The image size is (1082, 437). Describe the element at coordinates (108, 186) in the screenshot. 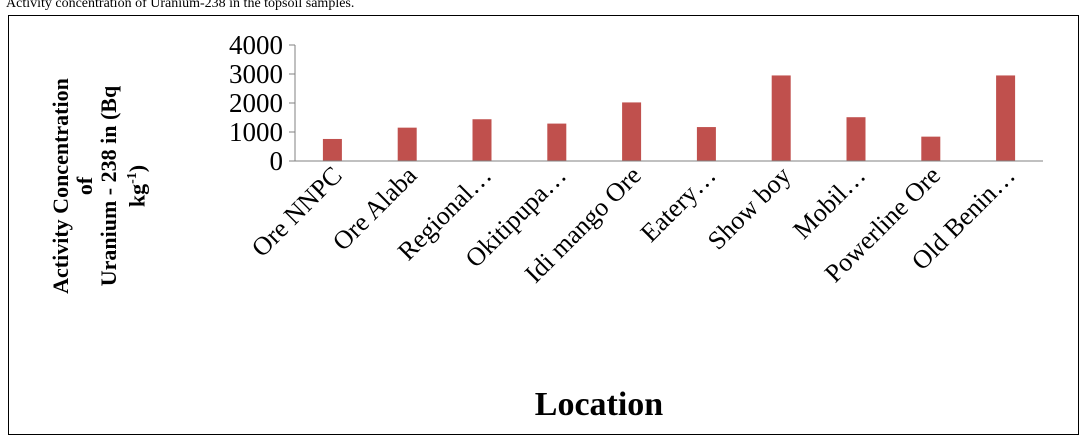

I see `y-axis-title-line-3: Uranium - 238 in (Bq` at that location.